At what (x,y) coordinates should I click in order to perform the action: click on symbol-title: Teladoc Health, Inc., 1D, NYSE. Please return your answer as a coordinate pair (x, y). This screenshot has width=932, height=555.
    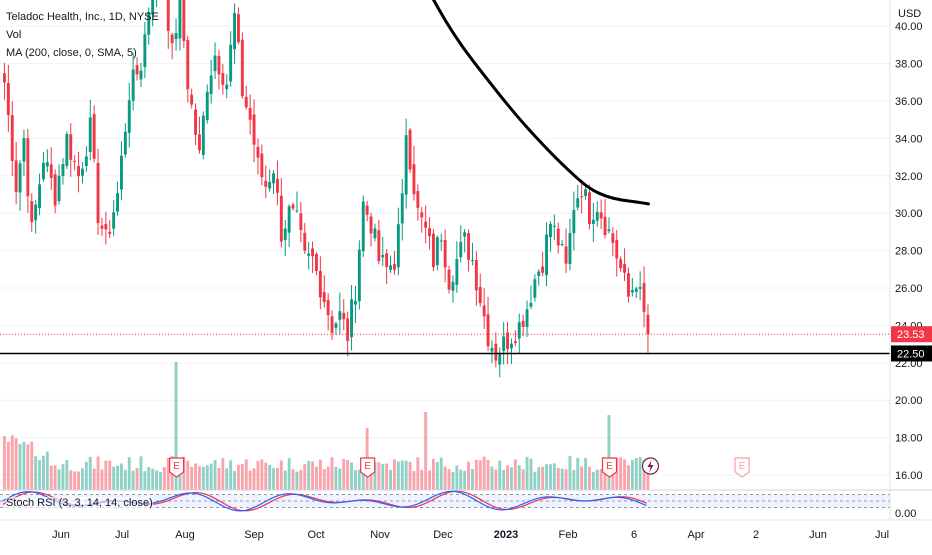
    Looking at the image, I should click on (82, 17).